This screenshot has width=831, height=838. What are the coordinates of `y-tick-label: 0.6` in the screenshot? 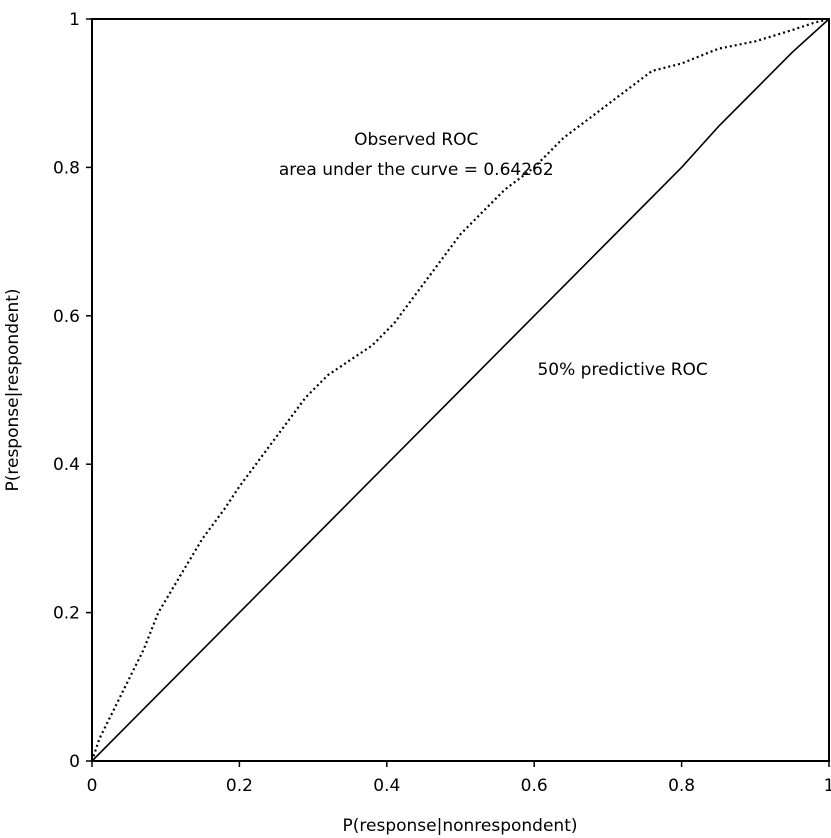 It's located at (66, 317).